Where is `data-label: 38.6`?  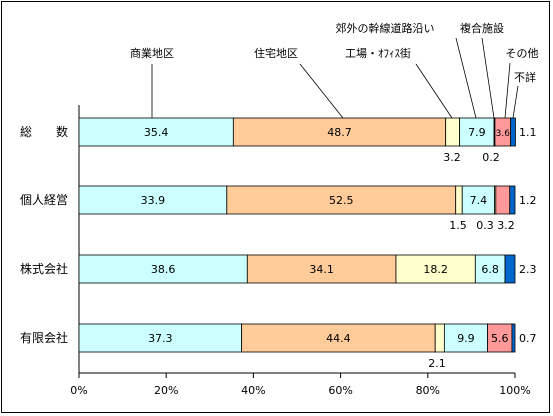 data-label: 38.6 is located at coordinates (163, 269).